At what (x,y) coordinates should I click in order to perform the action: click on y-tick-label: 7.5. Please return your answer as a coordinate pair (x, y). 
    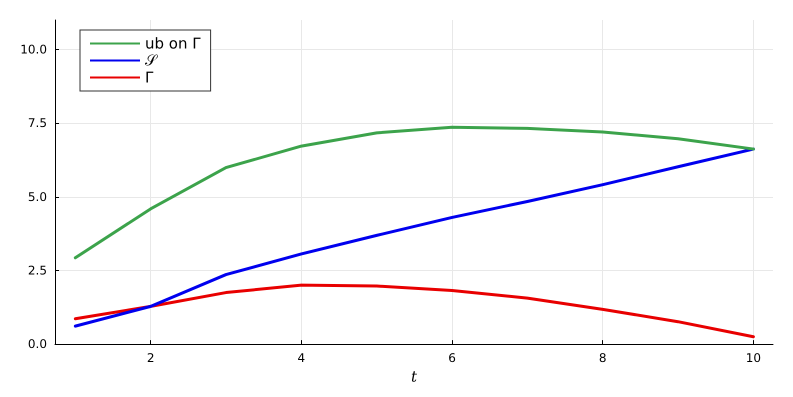
    Looking at the image, I should click on (37, 123).